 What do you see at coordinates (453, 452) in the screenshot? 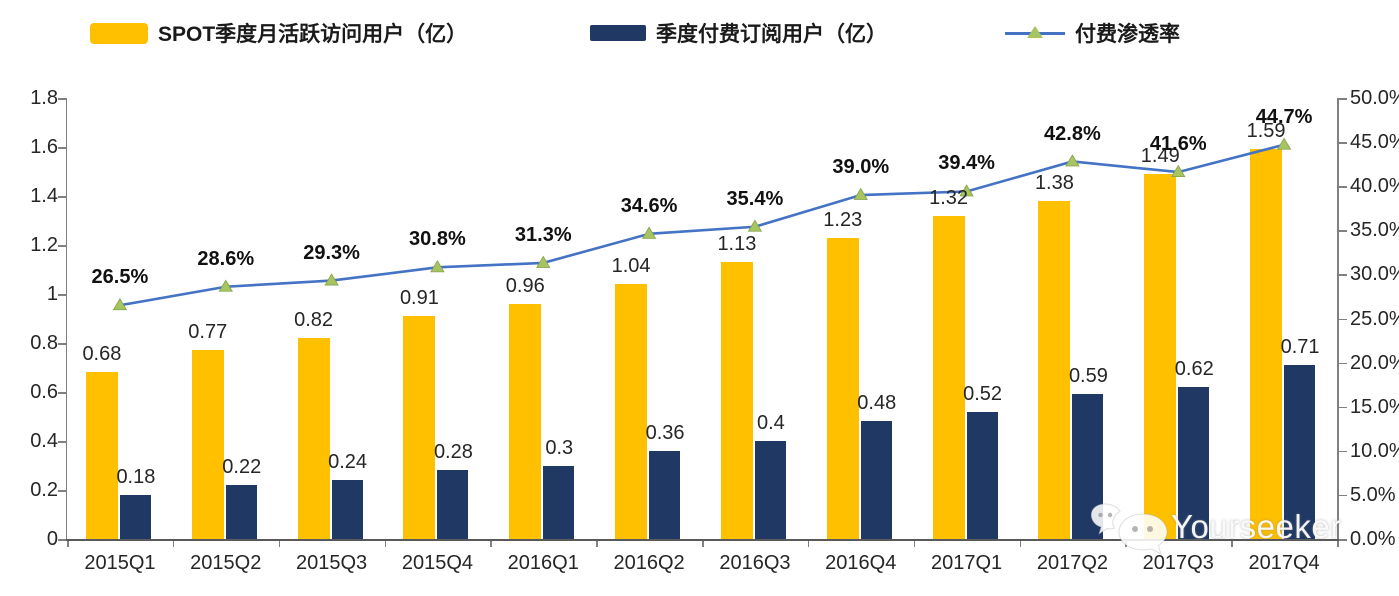
I see `subscribers-value-label: 0.28` at bounding box center [453, 452].